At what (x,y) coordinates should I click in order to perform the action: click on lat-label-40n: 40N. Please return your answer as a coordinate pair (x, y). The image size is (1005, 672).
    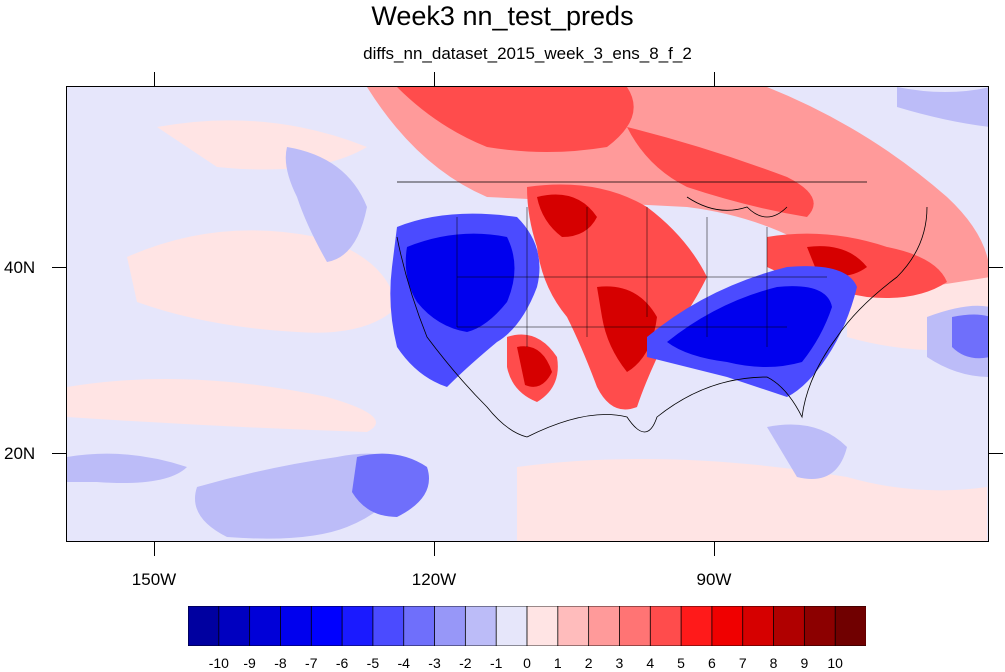
    Looking at the image, I should click on (20, 267).